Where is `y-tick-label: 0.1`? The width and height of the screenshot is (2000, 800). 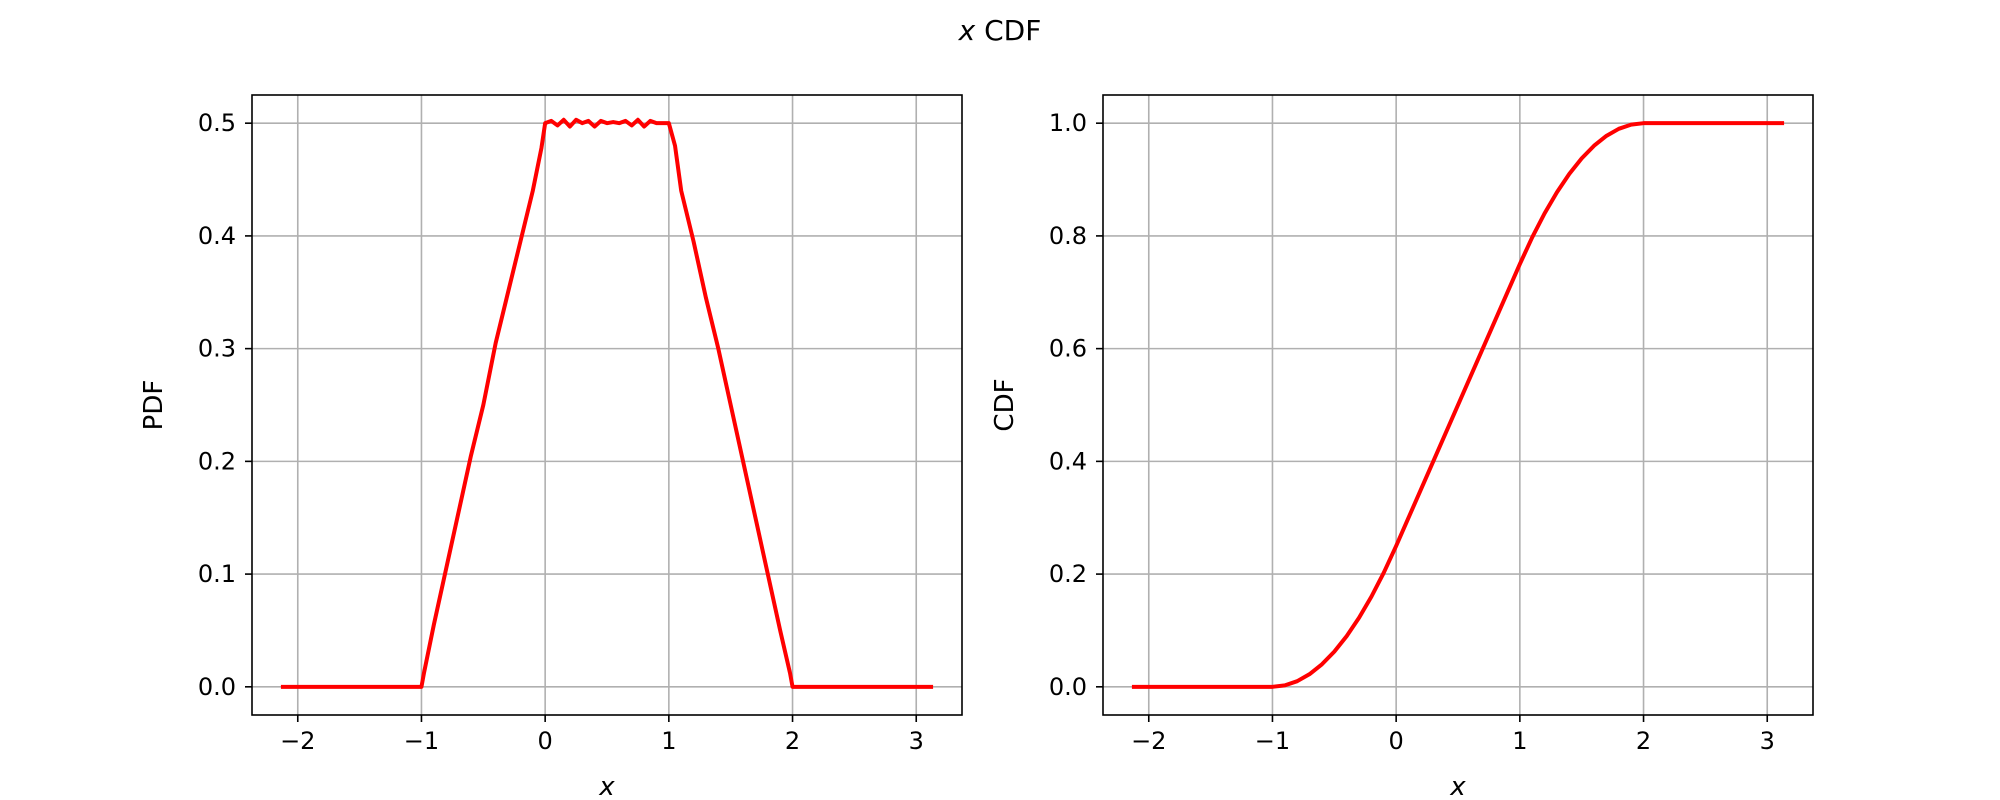
y-tick-label: 0.1 is located at coordinates (217, 574).